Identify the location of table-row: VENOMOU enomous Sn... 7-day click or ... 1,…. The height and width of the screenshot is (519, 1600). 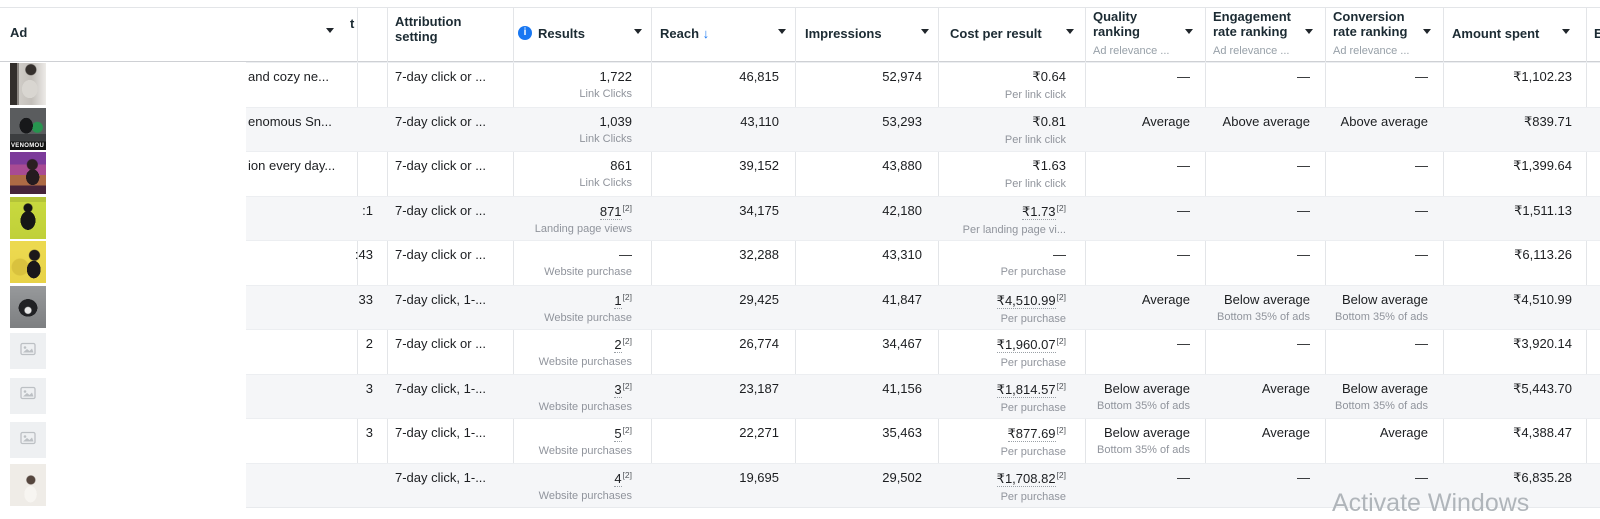
(800, 128).